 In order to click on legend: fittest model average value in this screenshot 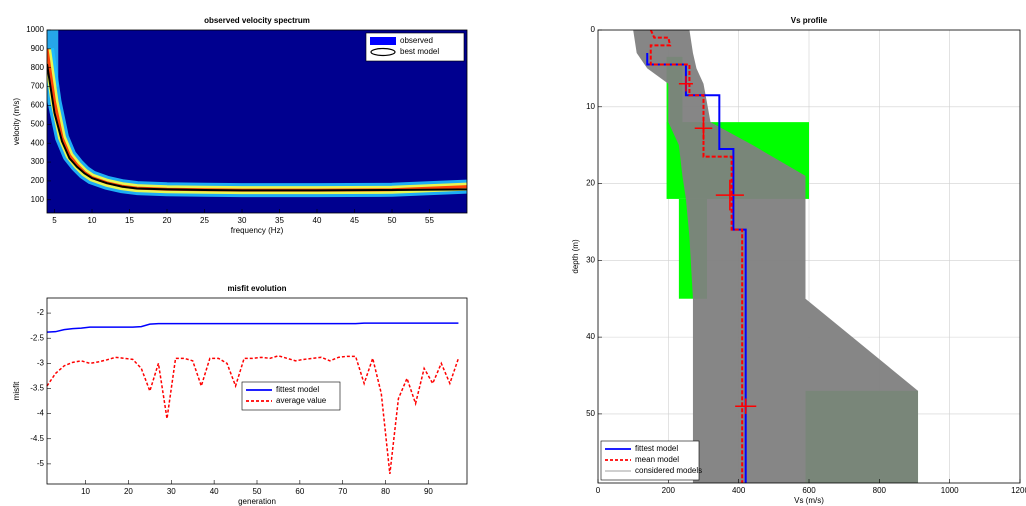, I will do `click(291, 396)`.